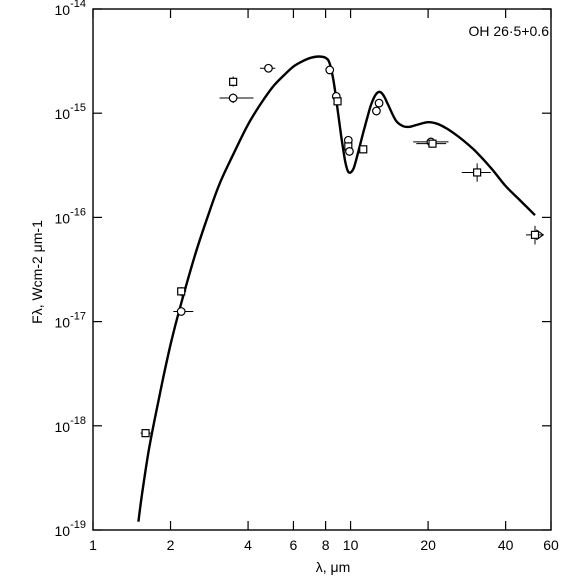  What do you see at coordinates (70, 321) in the screenshot?
I see `y-tick-label: 10-17` at bounding box center [70, 321].